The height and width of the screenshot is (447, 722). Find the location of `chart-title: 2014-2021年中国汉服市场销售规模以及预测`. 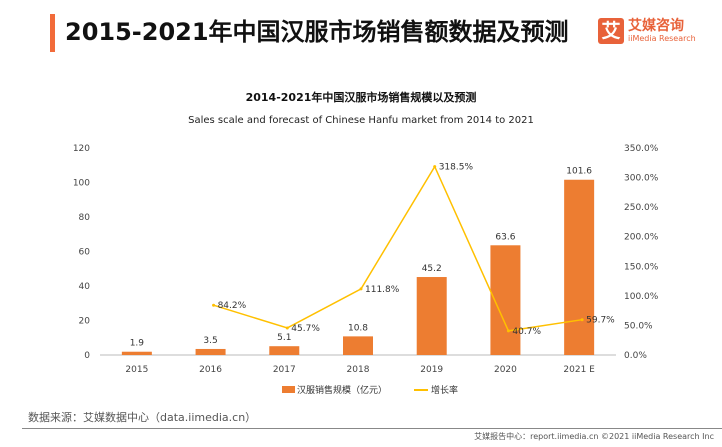

chart-title: 2014-2021年中国汉服市场销售规模以及预测 is located at coordinates (361, 97).